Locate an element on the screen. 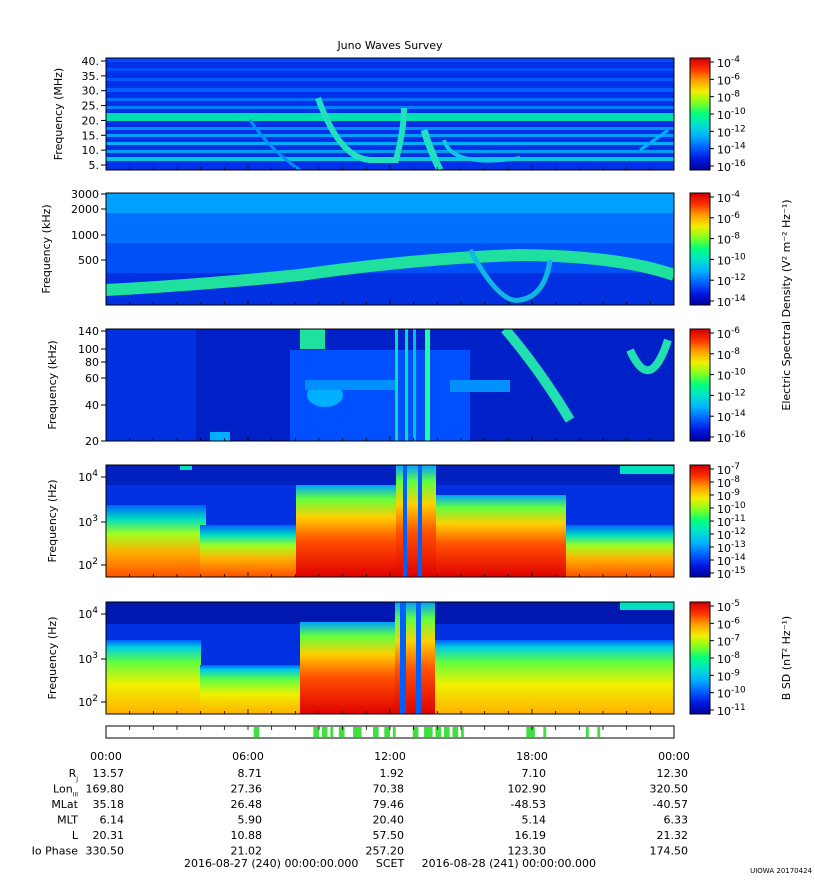  credit-label: UIOWA 20170424 is located at coordinates (781, 871).